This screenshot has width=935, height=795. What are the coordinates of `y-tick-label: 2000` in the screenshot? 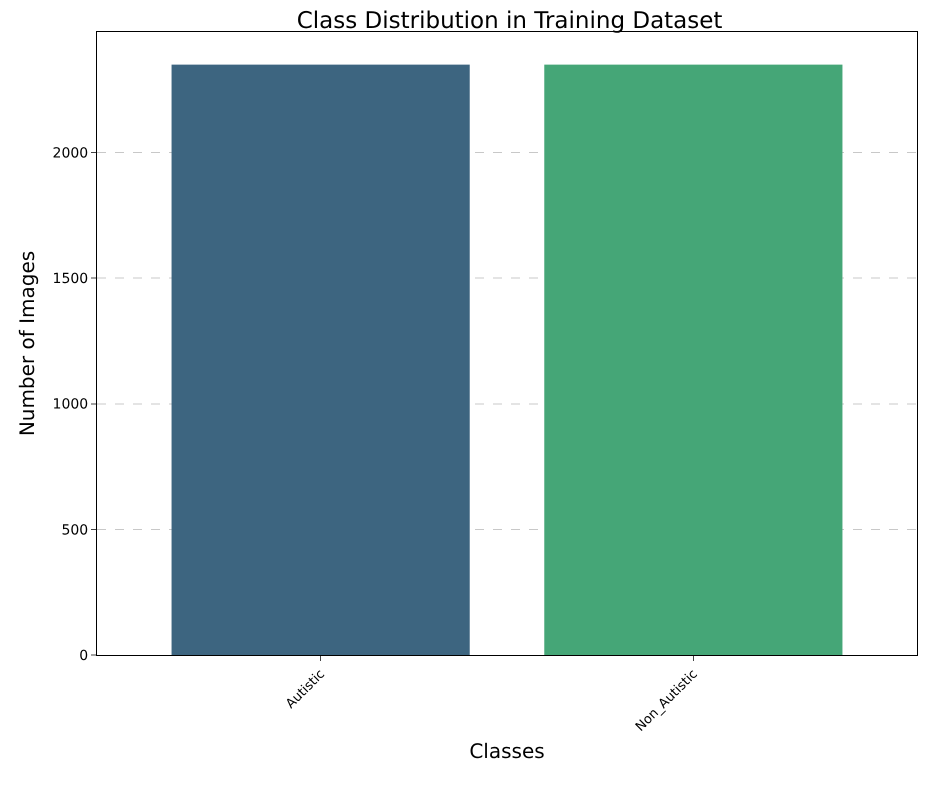 It's located at (70, 153).